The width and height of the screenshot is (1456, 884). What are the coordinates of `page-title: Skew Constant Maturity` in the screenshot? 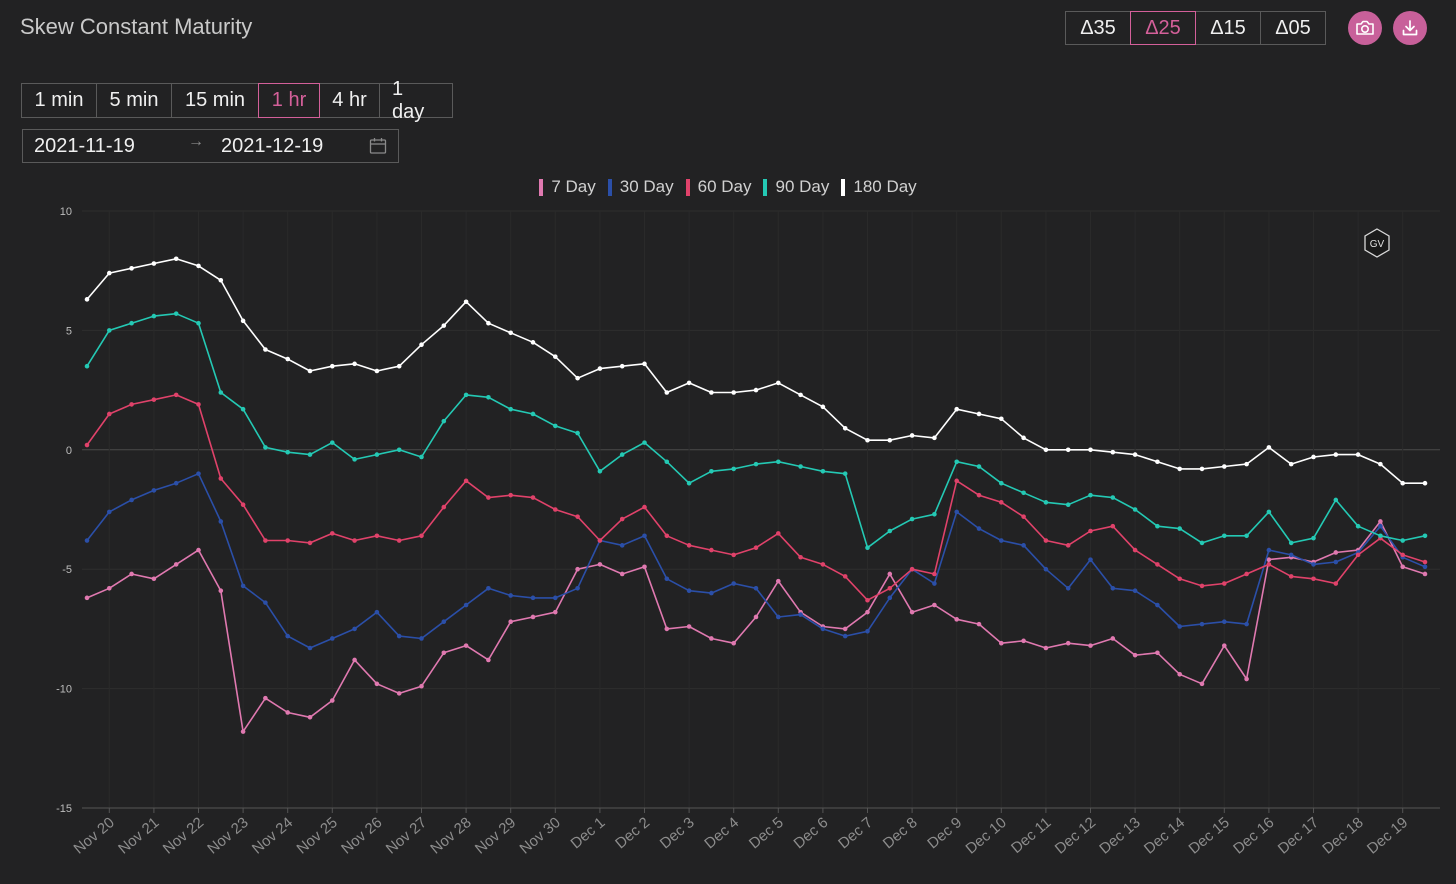 It's located at (136, 26).